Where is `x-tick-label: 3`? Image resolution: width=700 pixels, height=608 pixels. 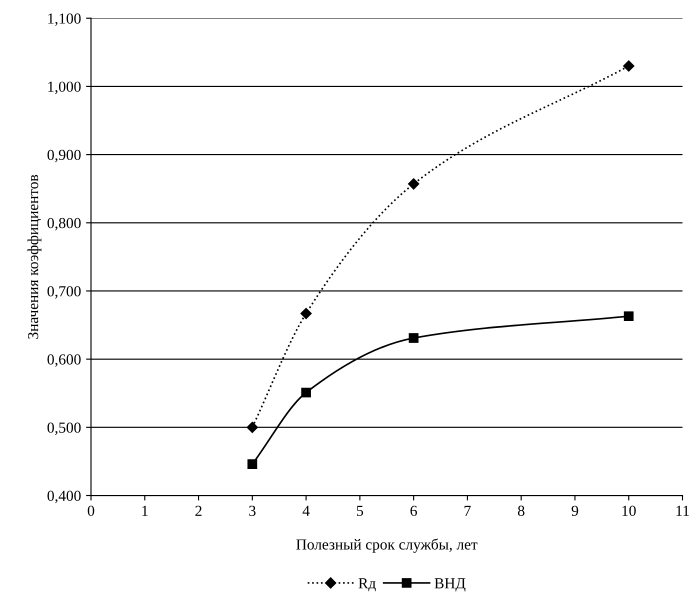 x-tick-label: 3 is located at coordinates (252, 511).